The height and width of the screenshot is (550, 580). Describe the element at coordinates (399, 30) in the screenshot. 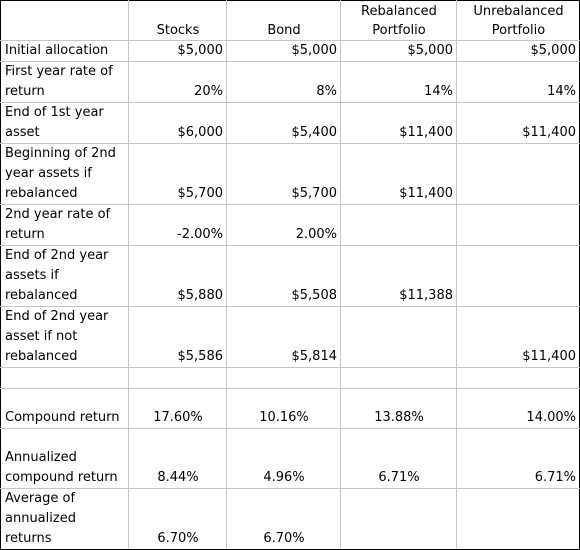

I see `header-rebalanced-line2: Portfolio` at that location.